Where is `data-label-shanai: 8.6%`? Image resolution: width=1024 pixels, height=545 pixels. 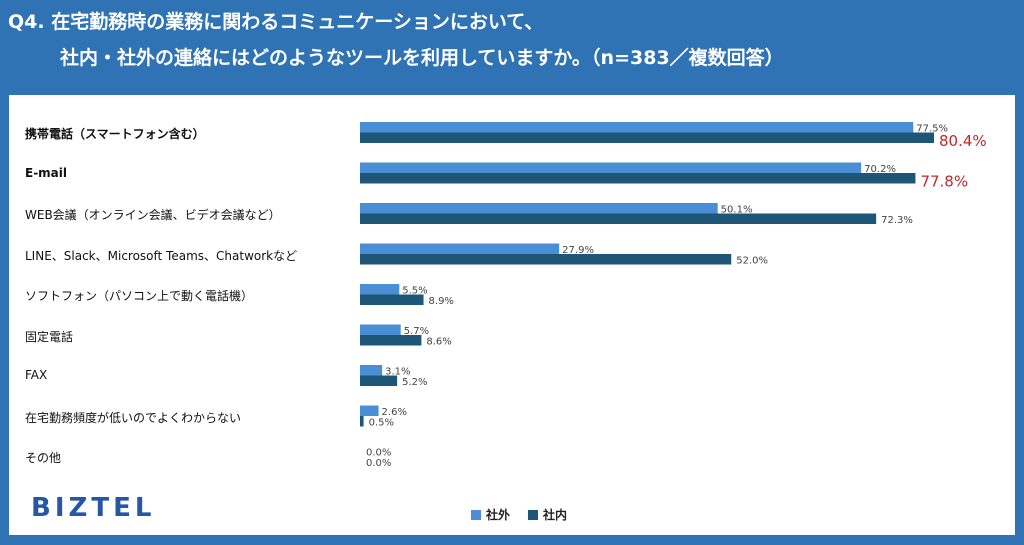 data-label-shanai: 8.6% is located at coordinates (438, 342).